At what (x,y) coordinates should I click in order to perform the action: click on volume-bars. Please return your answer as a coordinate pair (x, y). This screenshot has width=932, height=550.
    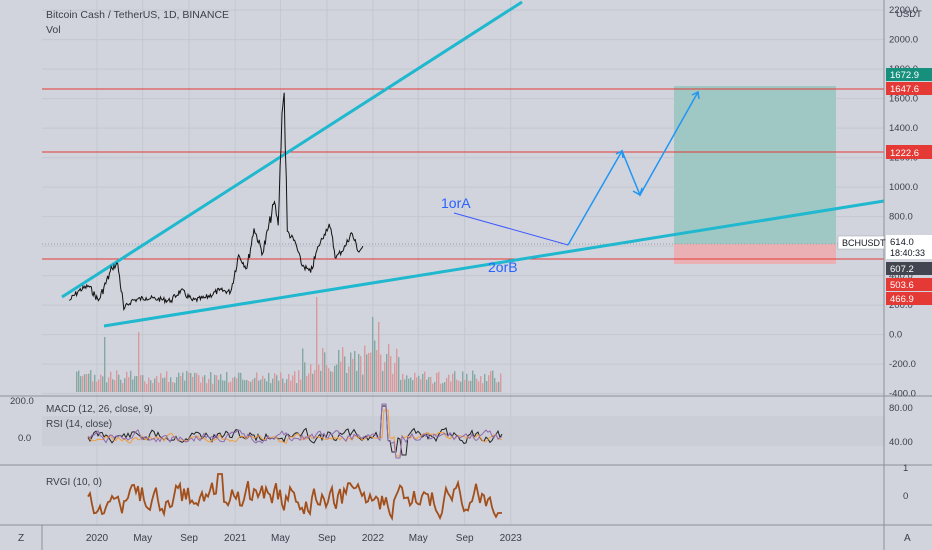
    Looking at the image, I should click on (289, 344).